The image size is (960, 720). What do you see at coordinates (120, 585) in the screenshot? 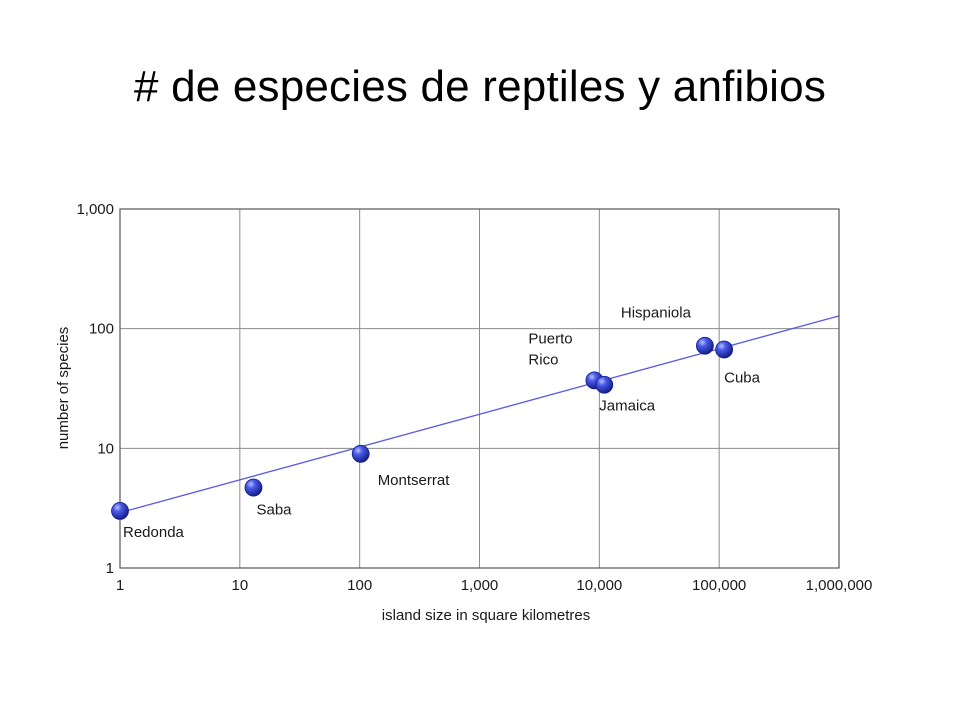
I see `x-tick-label: 1` at bounding box center [120, 585].